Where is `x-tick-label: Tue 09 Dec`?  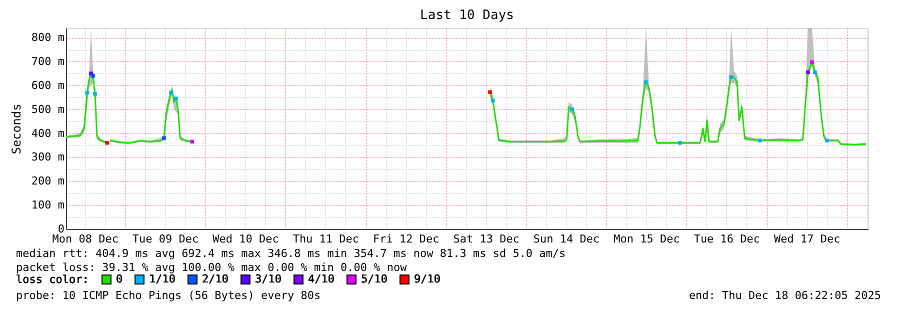
x-tick-label: Tue 09 Dec is located at coordinates (165, 239).